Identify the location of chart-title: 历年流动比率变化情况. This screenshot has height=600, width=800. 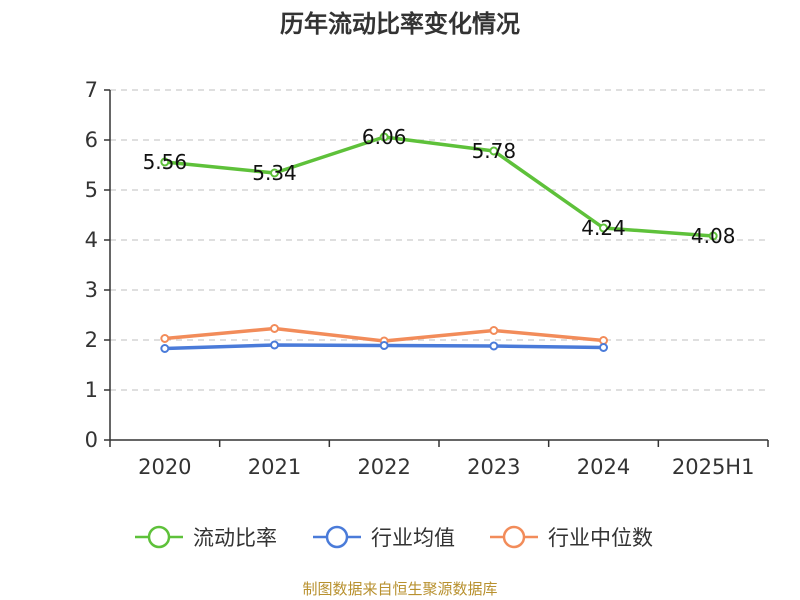
(400, 24).